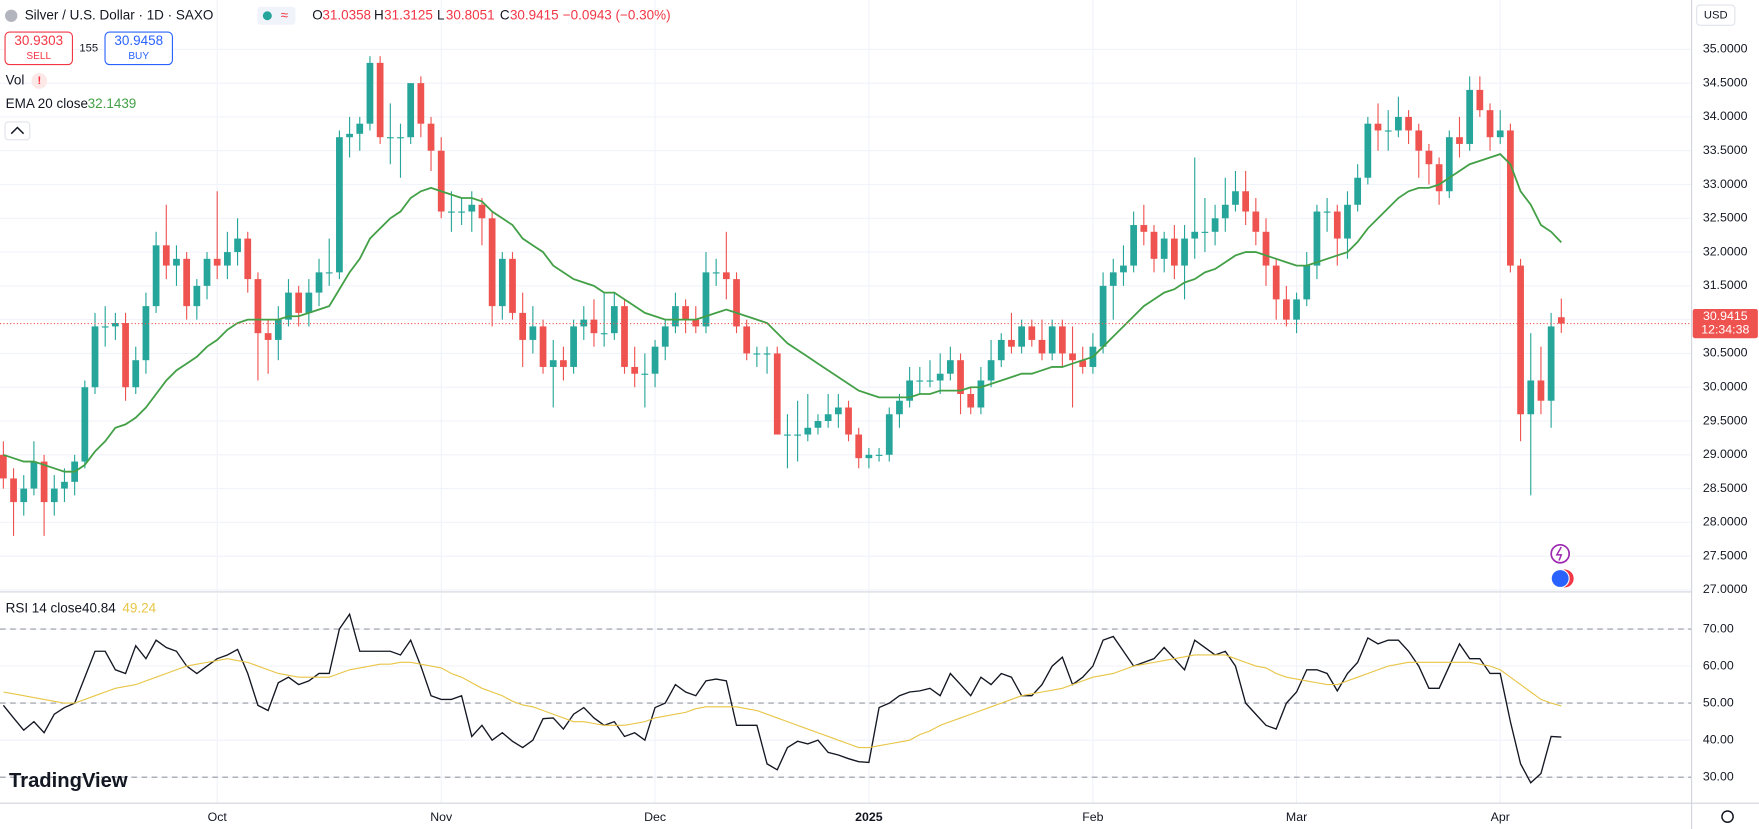  Describe the element at coordinates (1725, 316) in the screenshot. I see `last-price-label: 30.9415` at that location.